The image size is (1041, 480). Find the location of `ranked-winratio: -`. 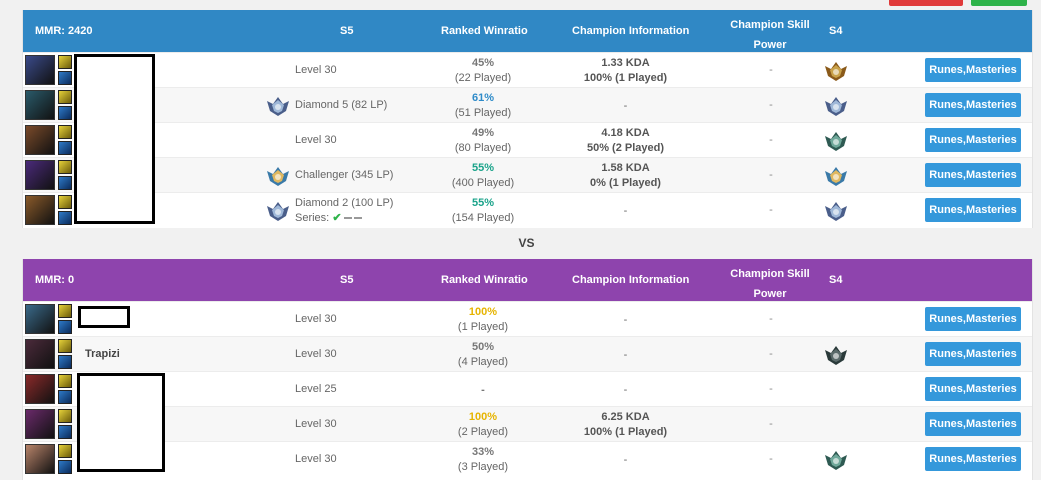

ranked-winratio: - is located at coordinates (483, 390).